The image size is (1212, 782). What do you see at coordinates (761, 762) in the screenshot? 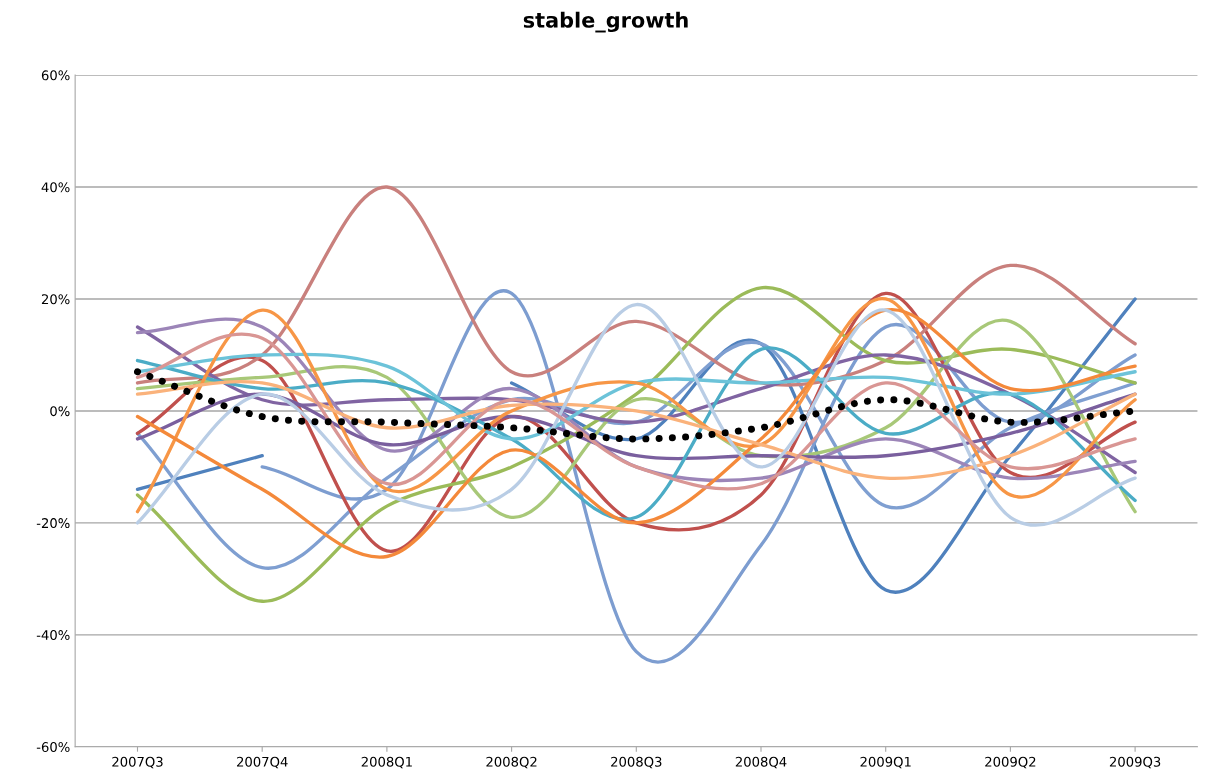
I see `x-tick-label: 2008Q4` at bounding box center [761, 762].